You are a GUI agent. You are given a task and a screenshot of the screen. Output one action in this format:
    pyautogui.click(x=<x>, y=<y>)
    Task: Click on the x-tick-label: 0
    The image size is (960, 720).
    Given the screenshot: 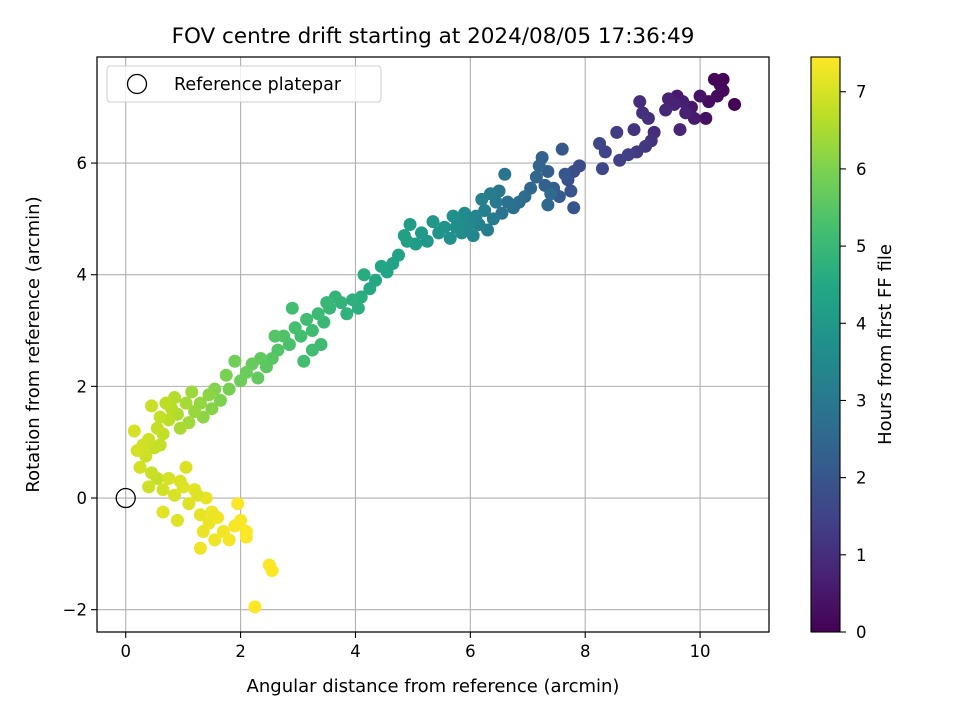 What is the action you would take?
    pyautogui.click(x=125, y=651)
    